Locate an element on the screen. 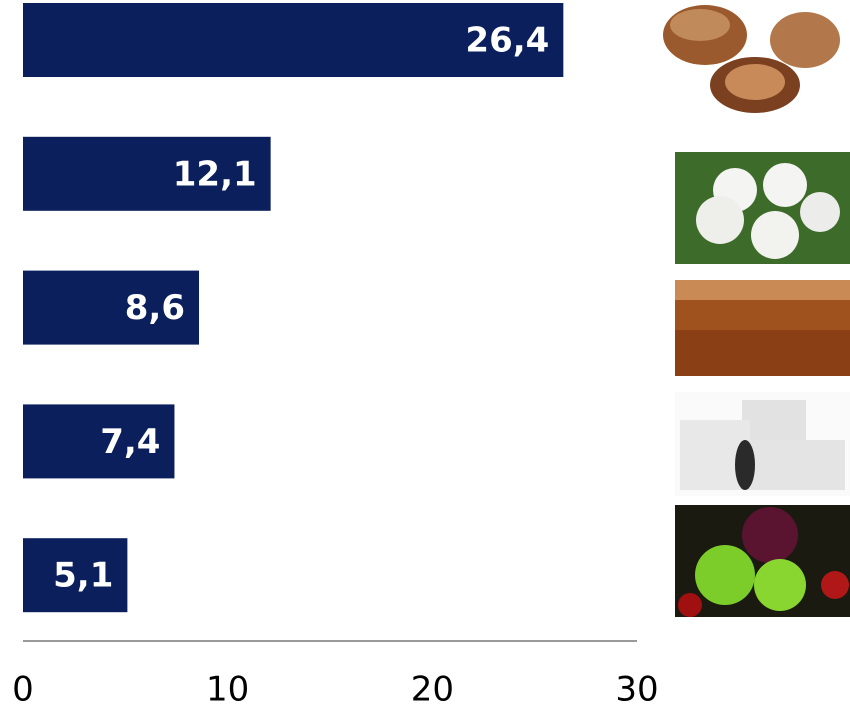  x-tick-label: 30 is located at coordinates (636, 689).